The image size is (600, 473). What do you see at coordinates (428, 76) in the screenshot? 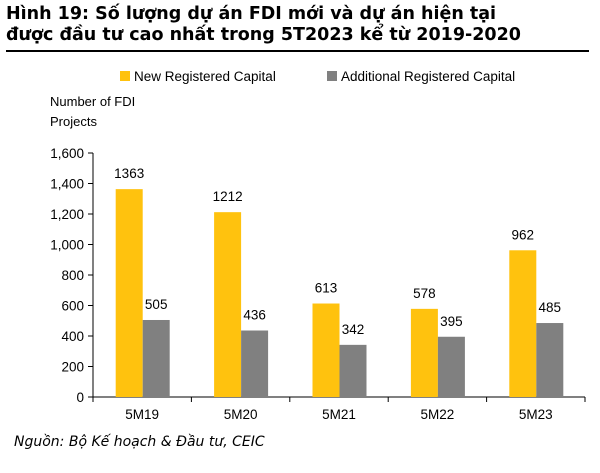
I see `legend-label: Additional Registered Capital` at bounding box center [428, 76].